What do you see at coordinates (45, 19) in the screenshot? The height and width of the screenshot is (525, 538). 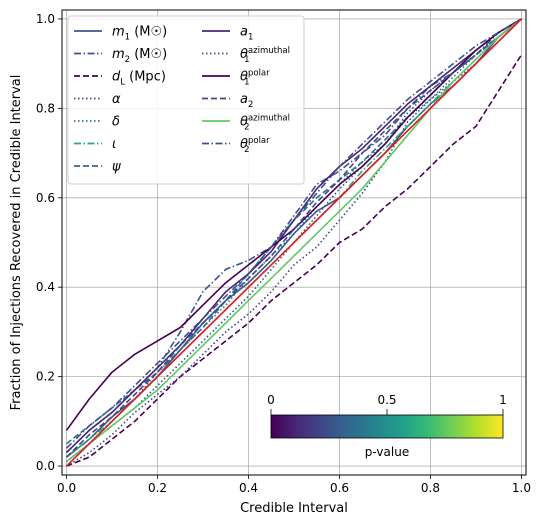 I see `y-tick-label: 1.0` at bounding box center [45, 19].